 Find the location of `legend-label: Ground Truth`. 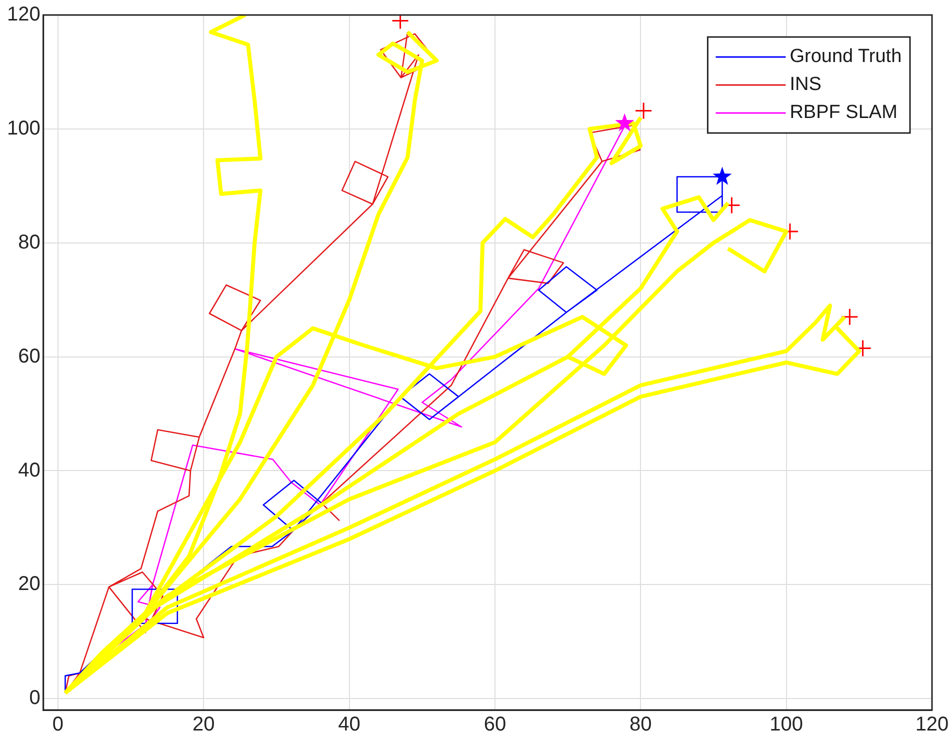

legend-label: Ground Truth is located at coordinates (846, 57).